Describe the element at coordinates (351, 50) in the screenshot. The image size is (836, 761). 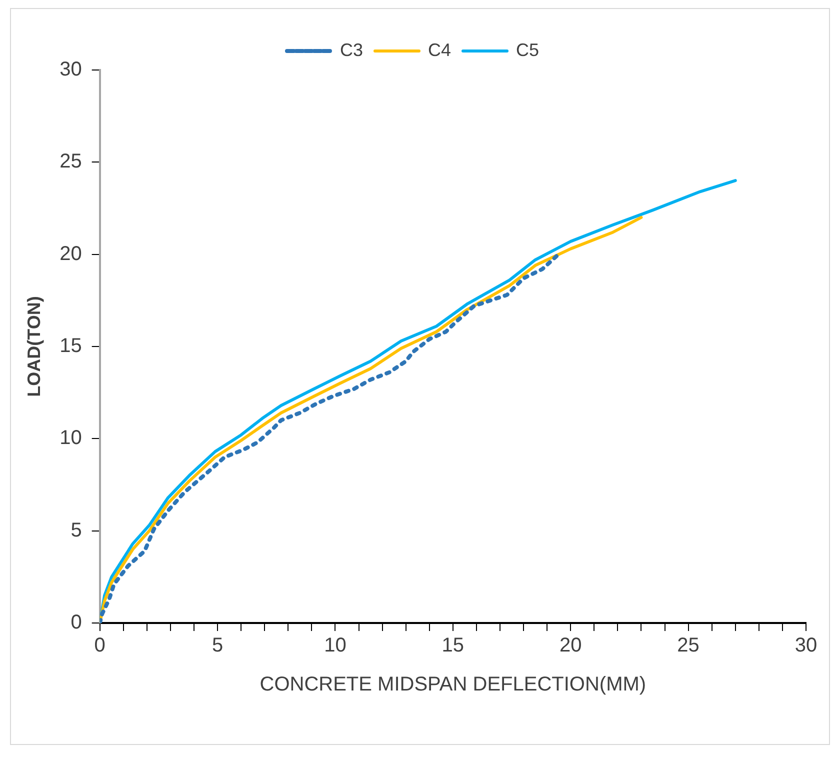
I see `legend-label: C3` at that location.